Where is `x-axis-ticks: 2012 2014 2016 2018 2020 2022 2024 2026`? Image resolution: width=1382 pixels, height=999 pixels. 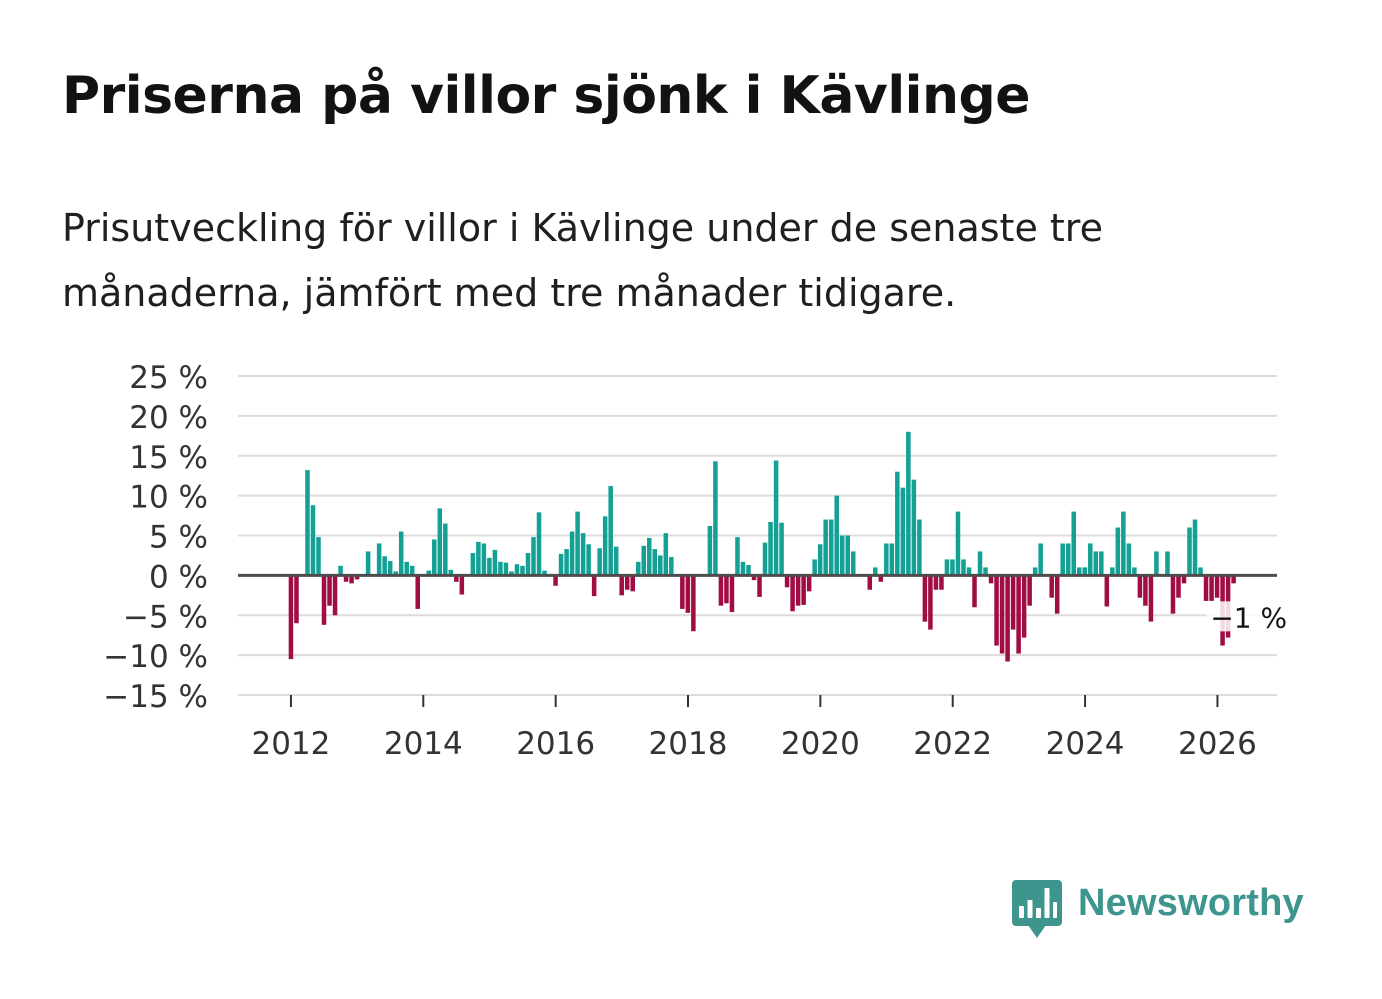 x-axis-ticks: 2012 2014 2016 2018 2020 2022 2024 2026 is located at coordinates (754, 728).